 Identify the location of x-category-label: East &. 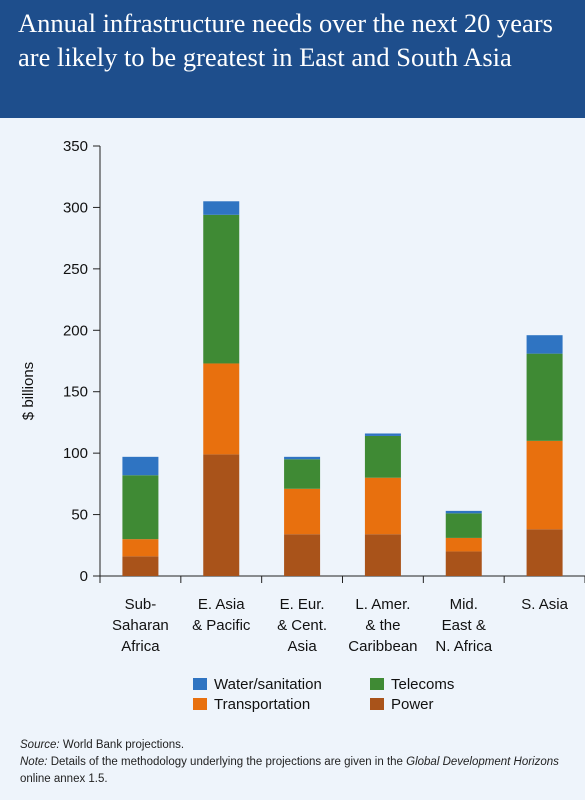
(464, 625).